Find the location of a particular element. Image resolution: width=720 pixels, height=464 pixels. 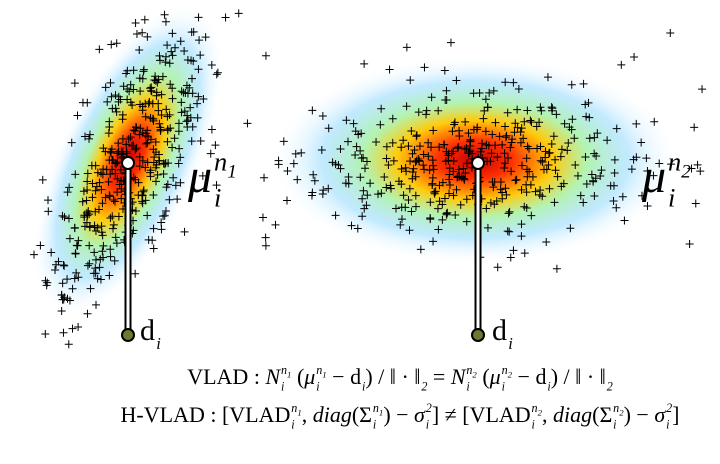

math-token: 1 is located at coordinates (324, 374).